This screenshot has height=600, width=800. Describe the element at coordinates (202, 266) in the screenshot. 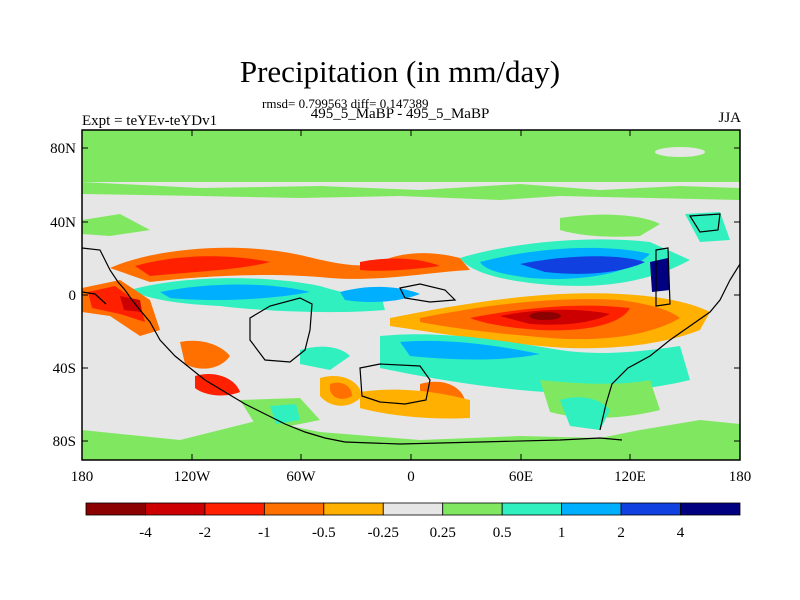

I see `ntropical-dry-core` at that location.